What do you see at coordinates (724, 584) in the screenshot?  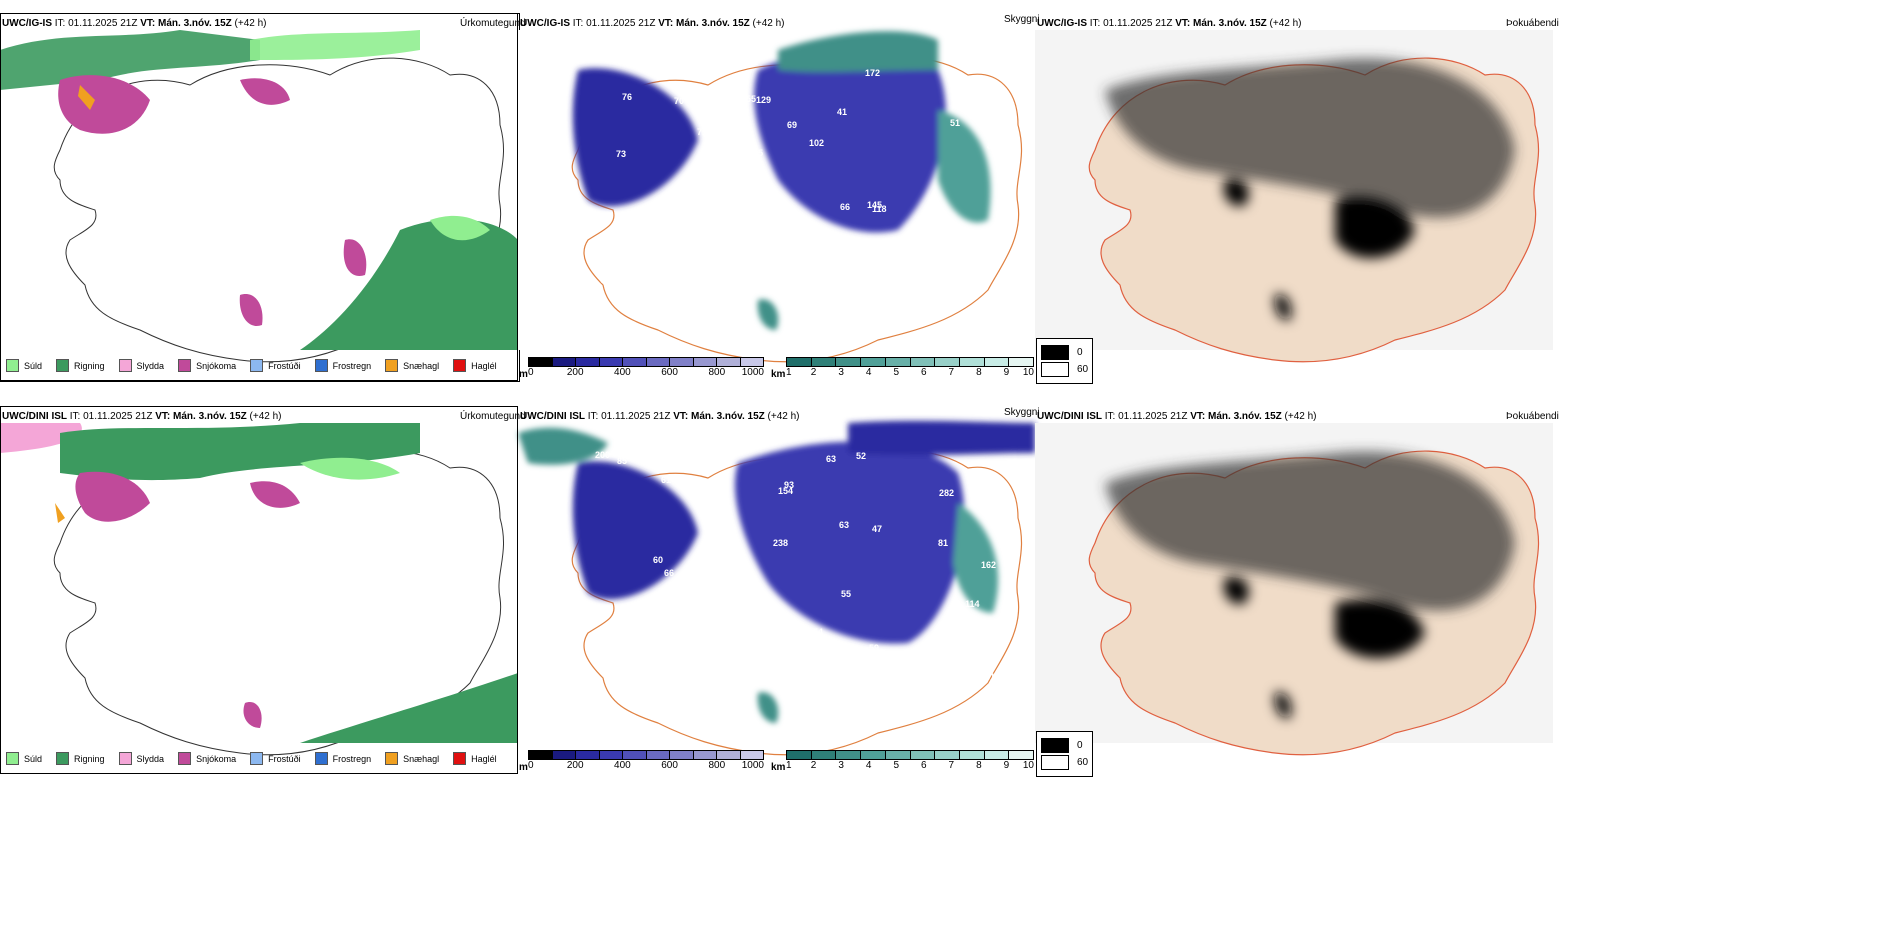 I see `visibility-value: 118` at bounding box center [724, 584].